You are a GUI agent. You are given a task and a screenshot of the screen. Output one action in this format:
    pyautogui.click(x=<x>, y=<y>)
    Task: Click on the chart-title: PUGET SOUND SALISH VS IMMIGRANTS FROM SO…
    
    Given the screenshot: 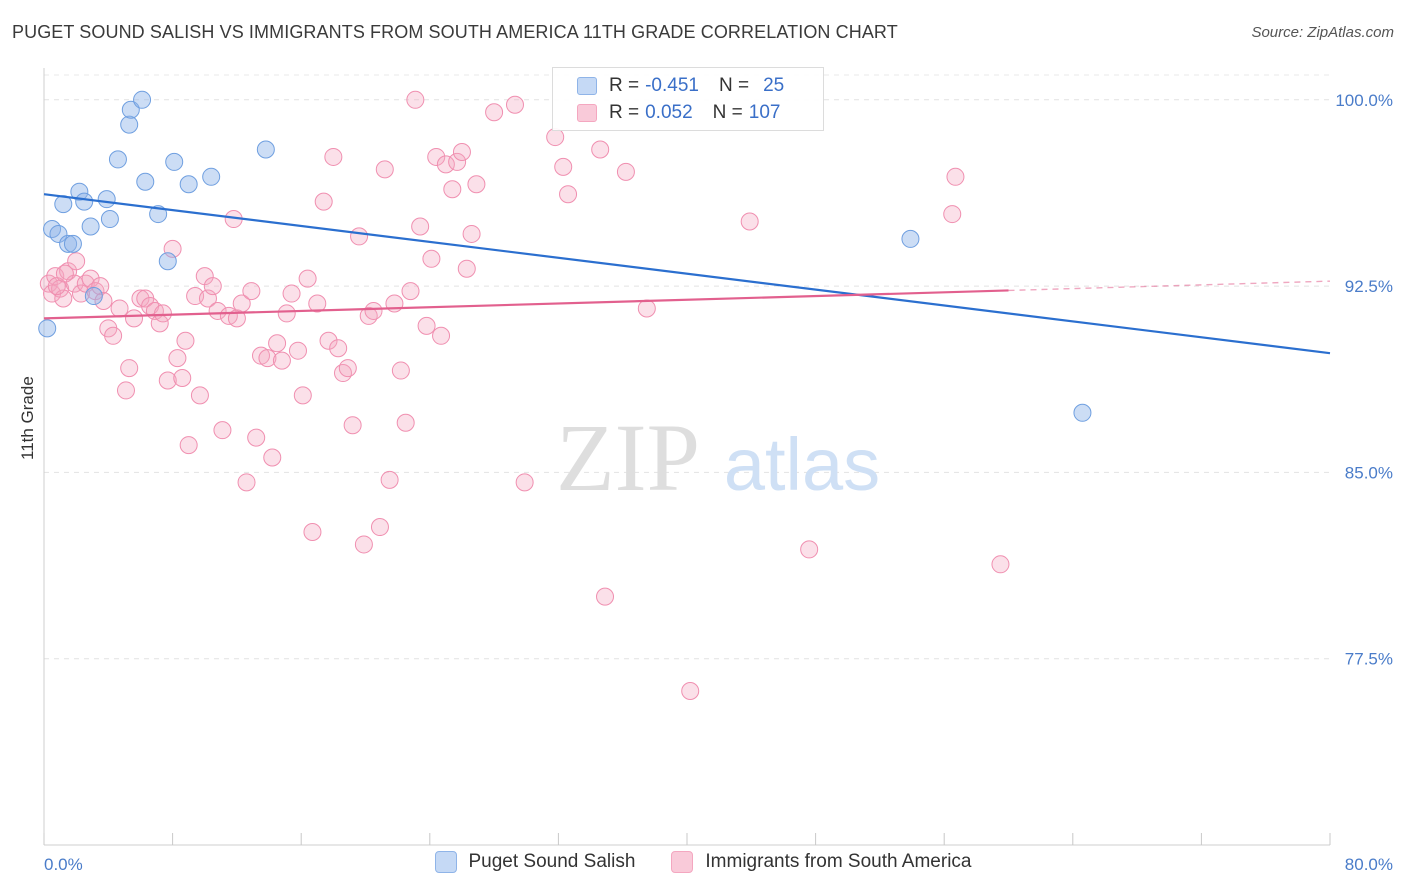 What is the action you would take?
    pyautogui.click(x=455, y=32)
    